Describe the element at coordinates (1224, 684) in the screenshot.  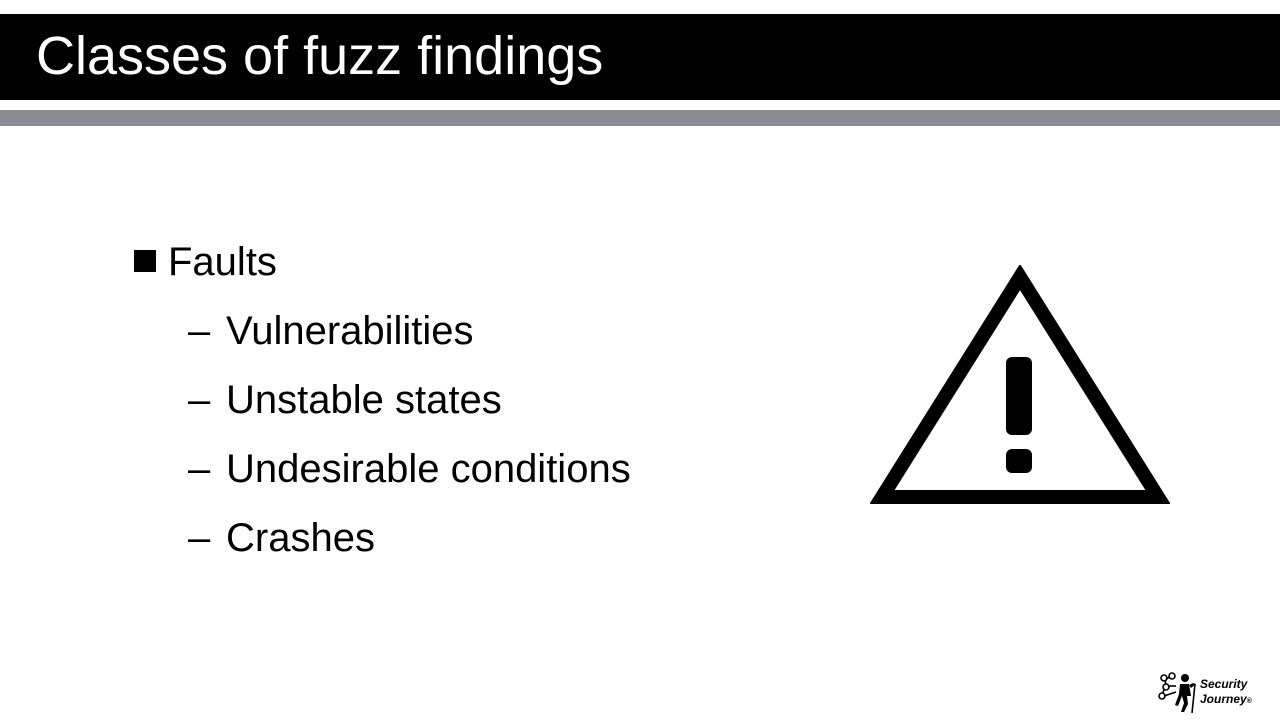
I see `logo-line-1: Security` at that location.